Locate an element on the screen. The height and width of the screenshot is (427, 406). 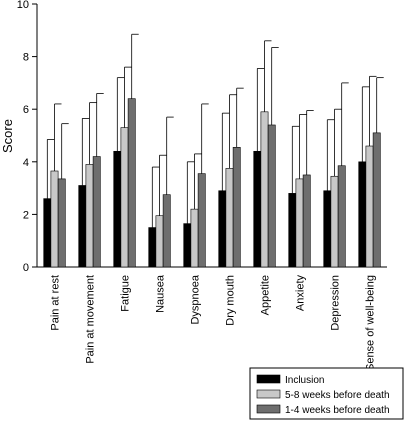
x-tick-label: Fatigue is located at coordinates (126, 293).